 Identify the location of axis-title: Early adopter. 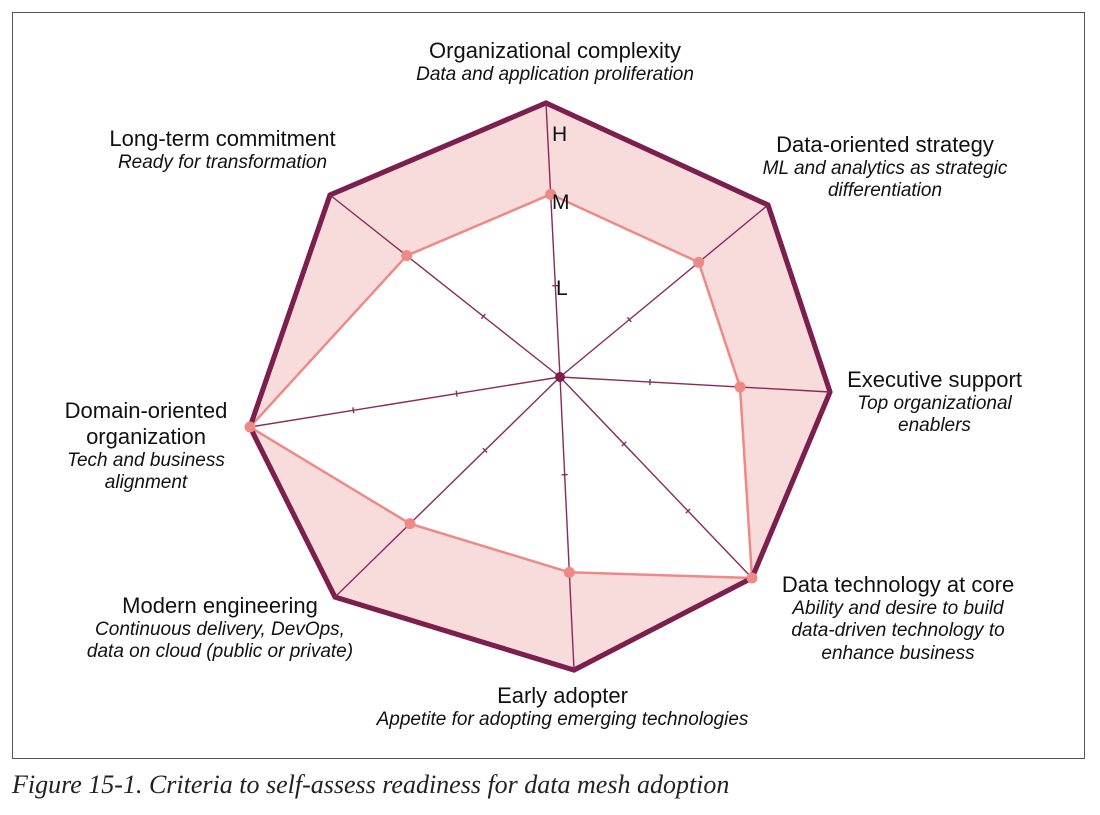
(562, 695).